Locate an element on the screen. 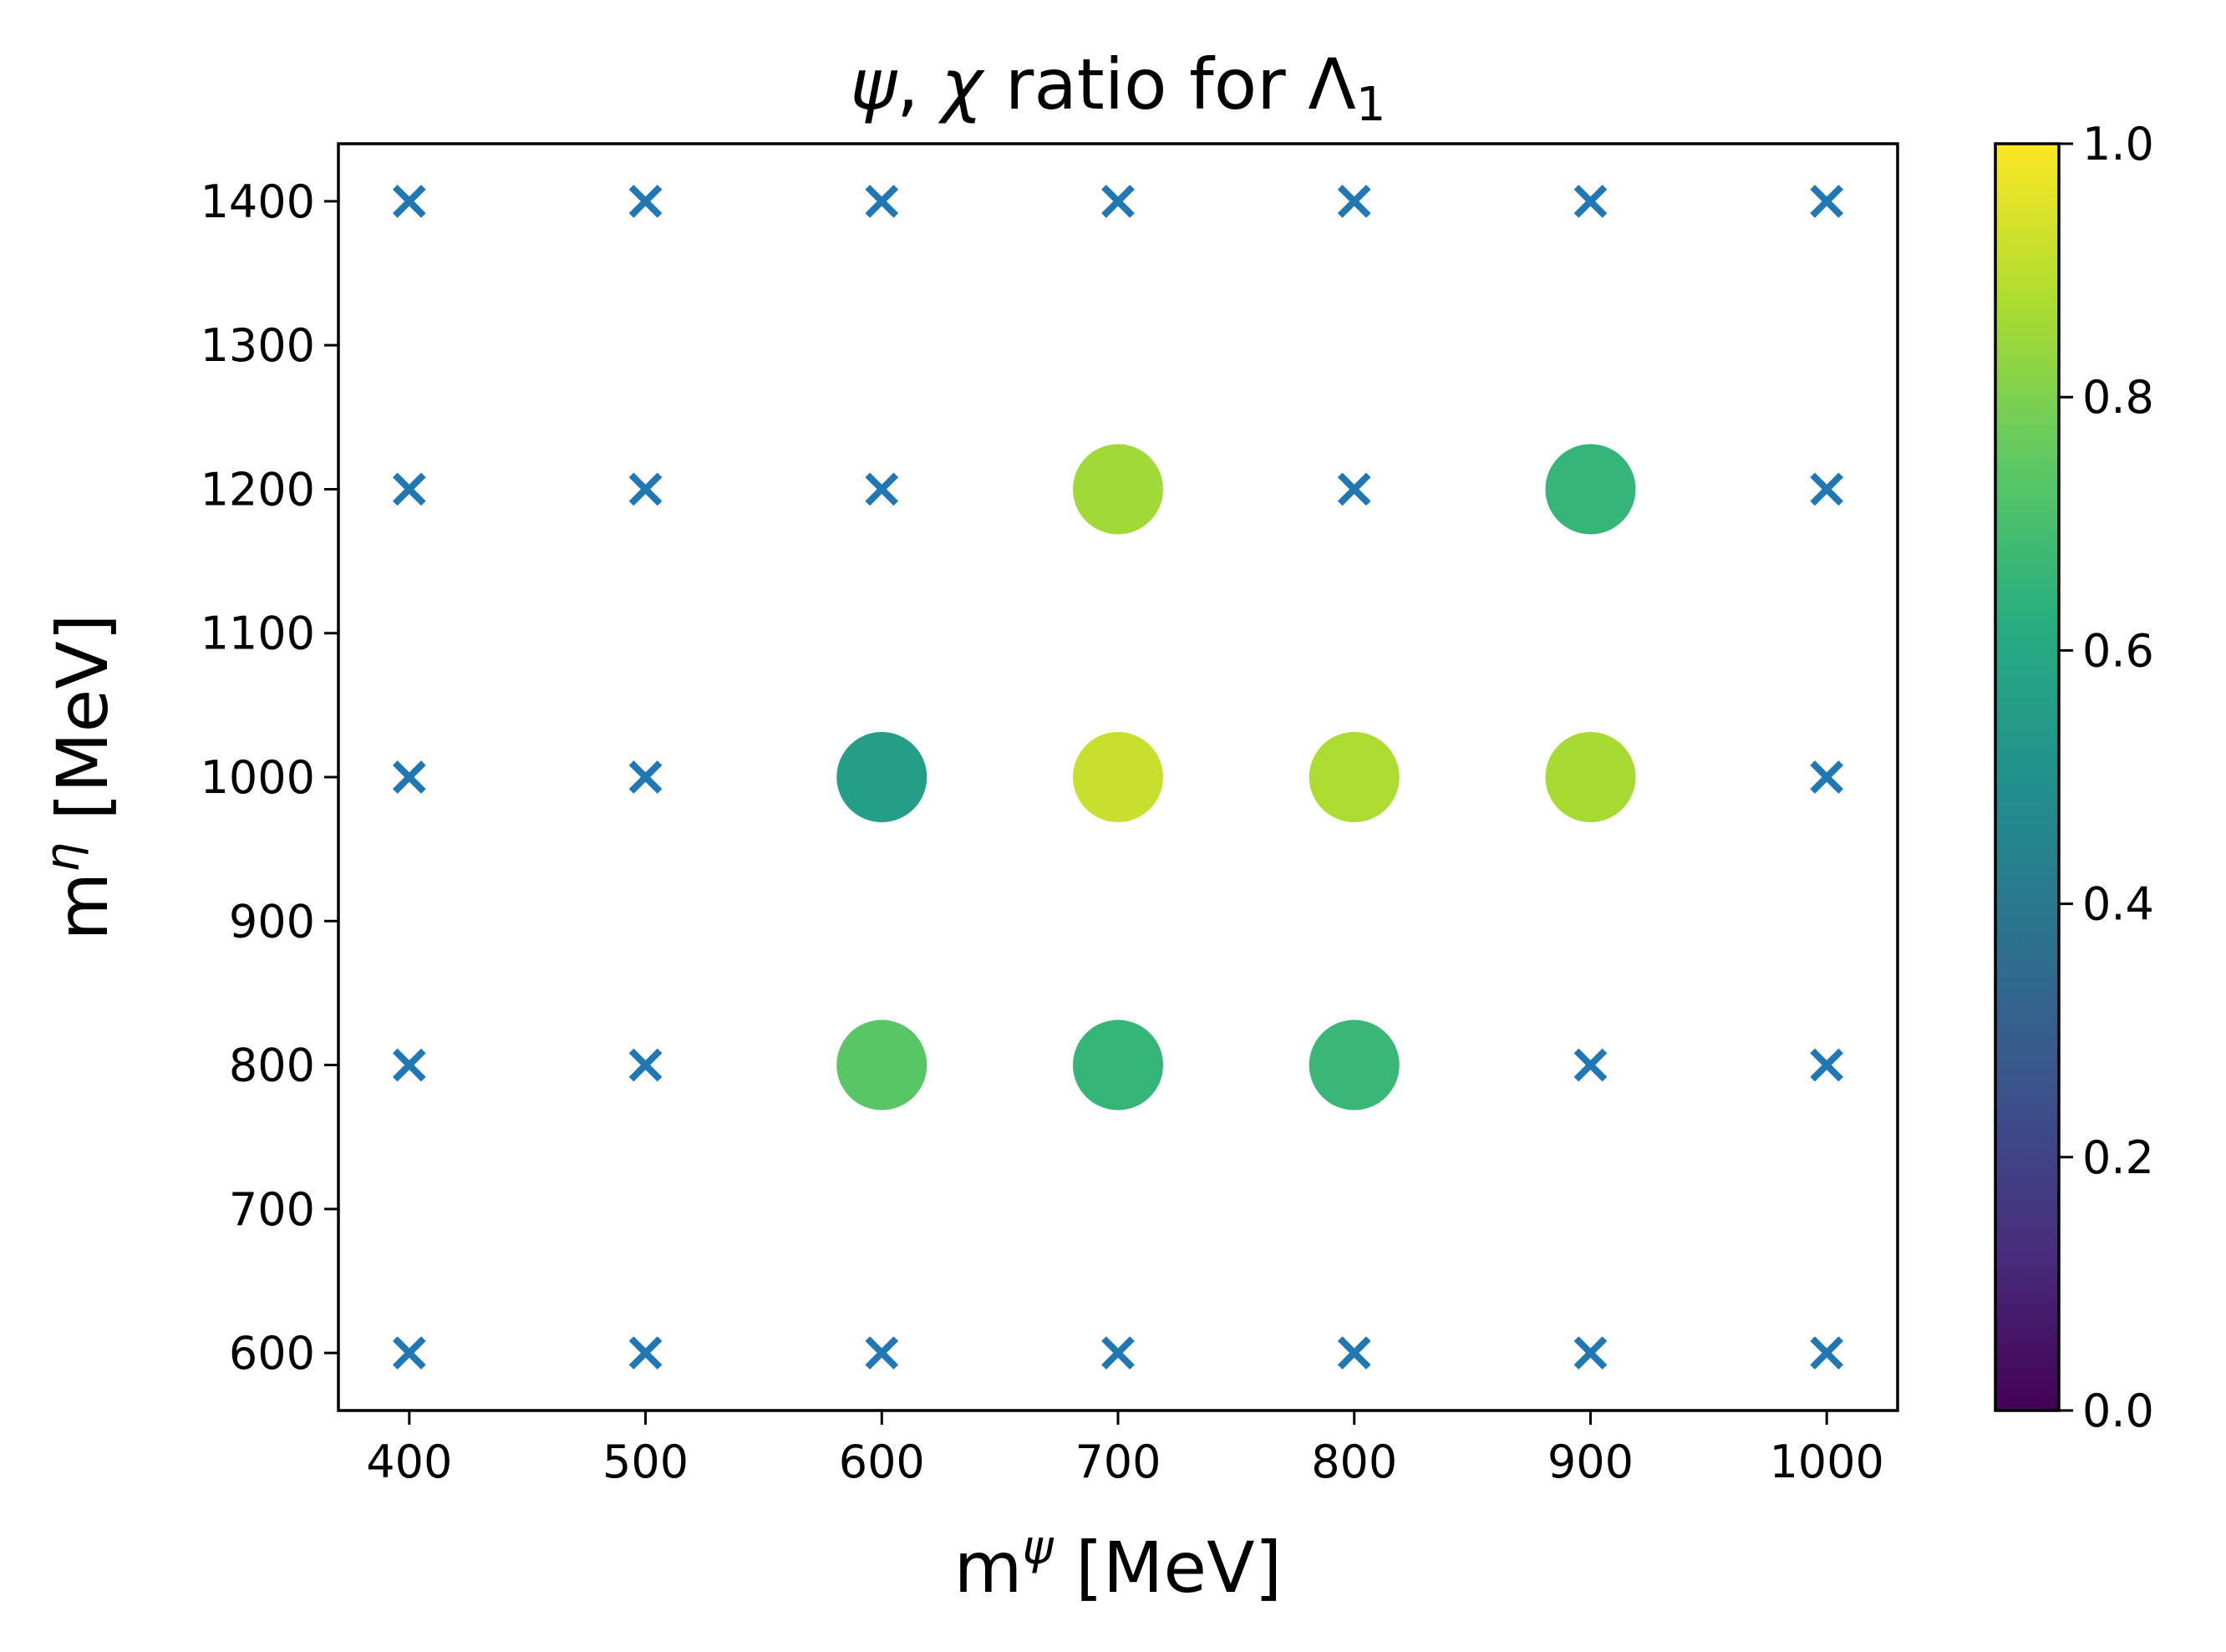 This screenshot has width=2226, height=1652. colorbar-tick-label: 0.4 is located at coordinates (2118, 904).